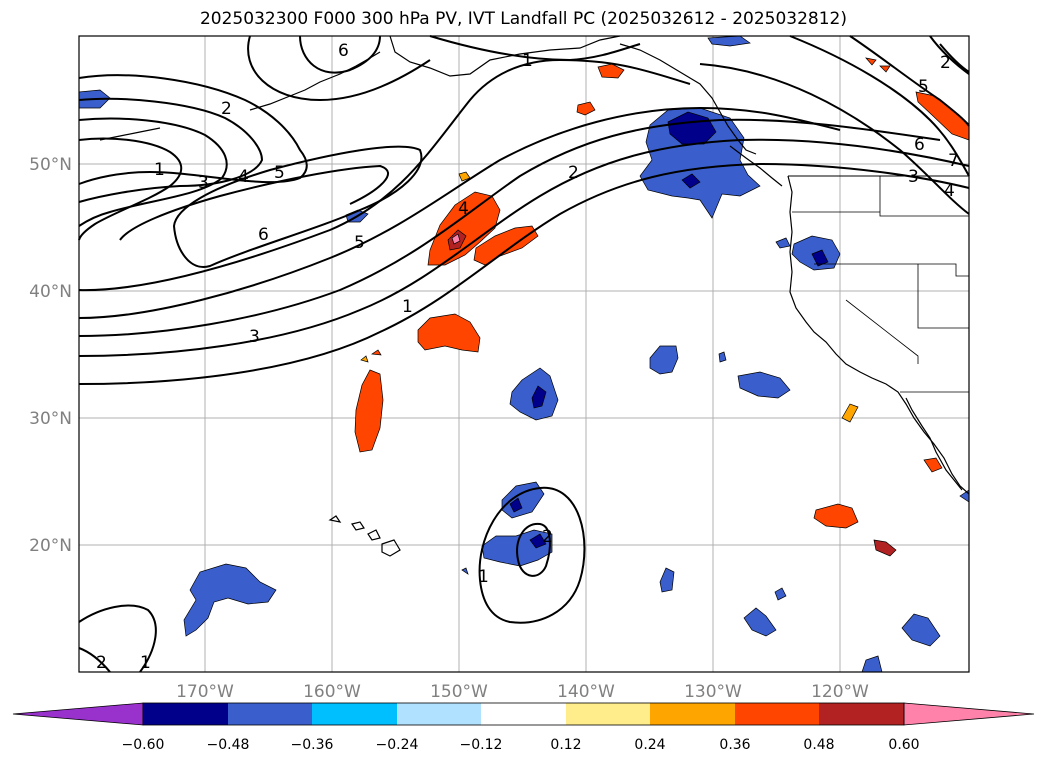 This screenshot has height=765, width=1047. I want to click on lon-label: 130°W, so click(713, 692).